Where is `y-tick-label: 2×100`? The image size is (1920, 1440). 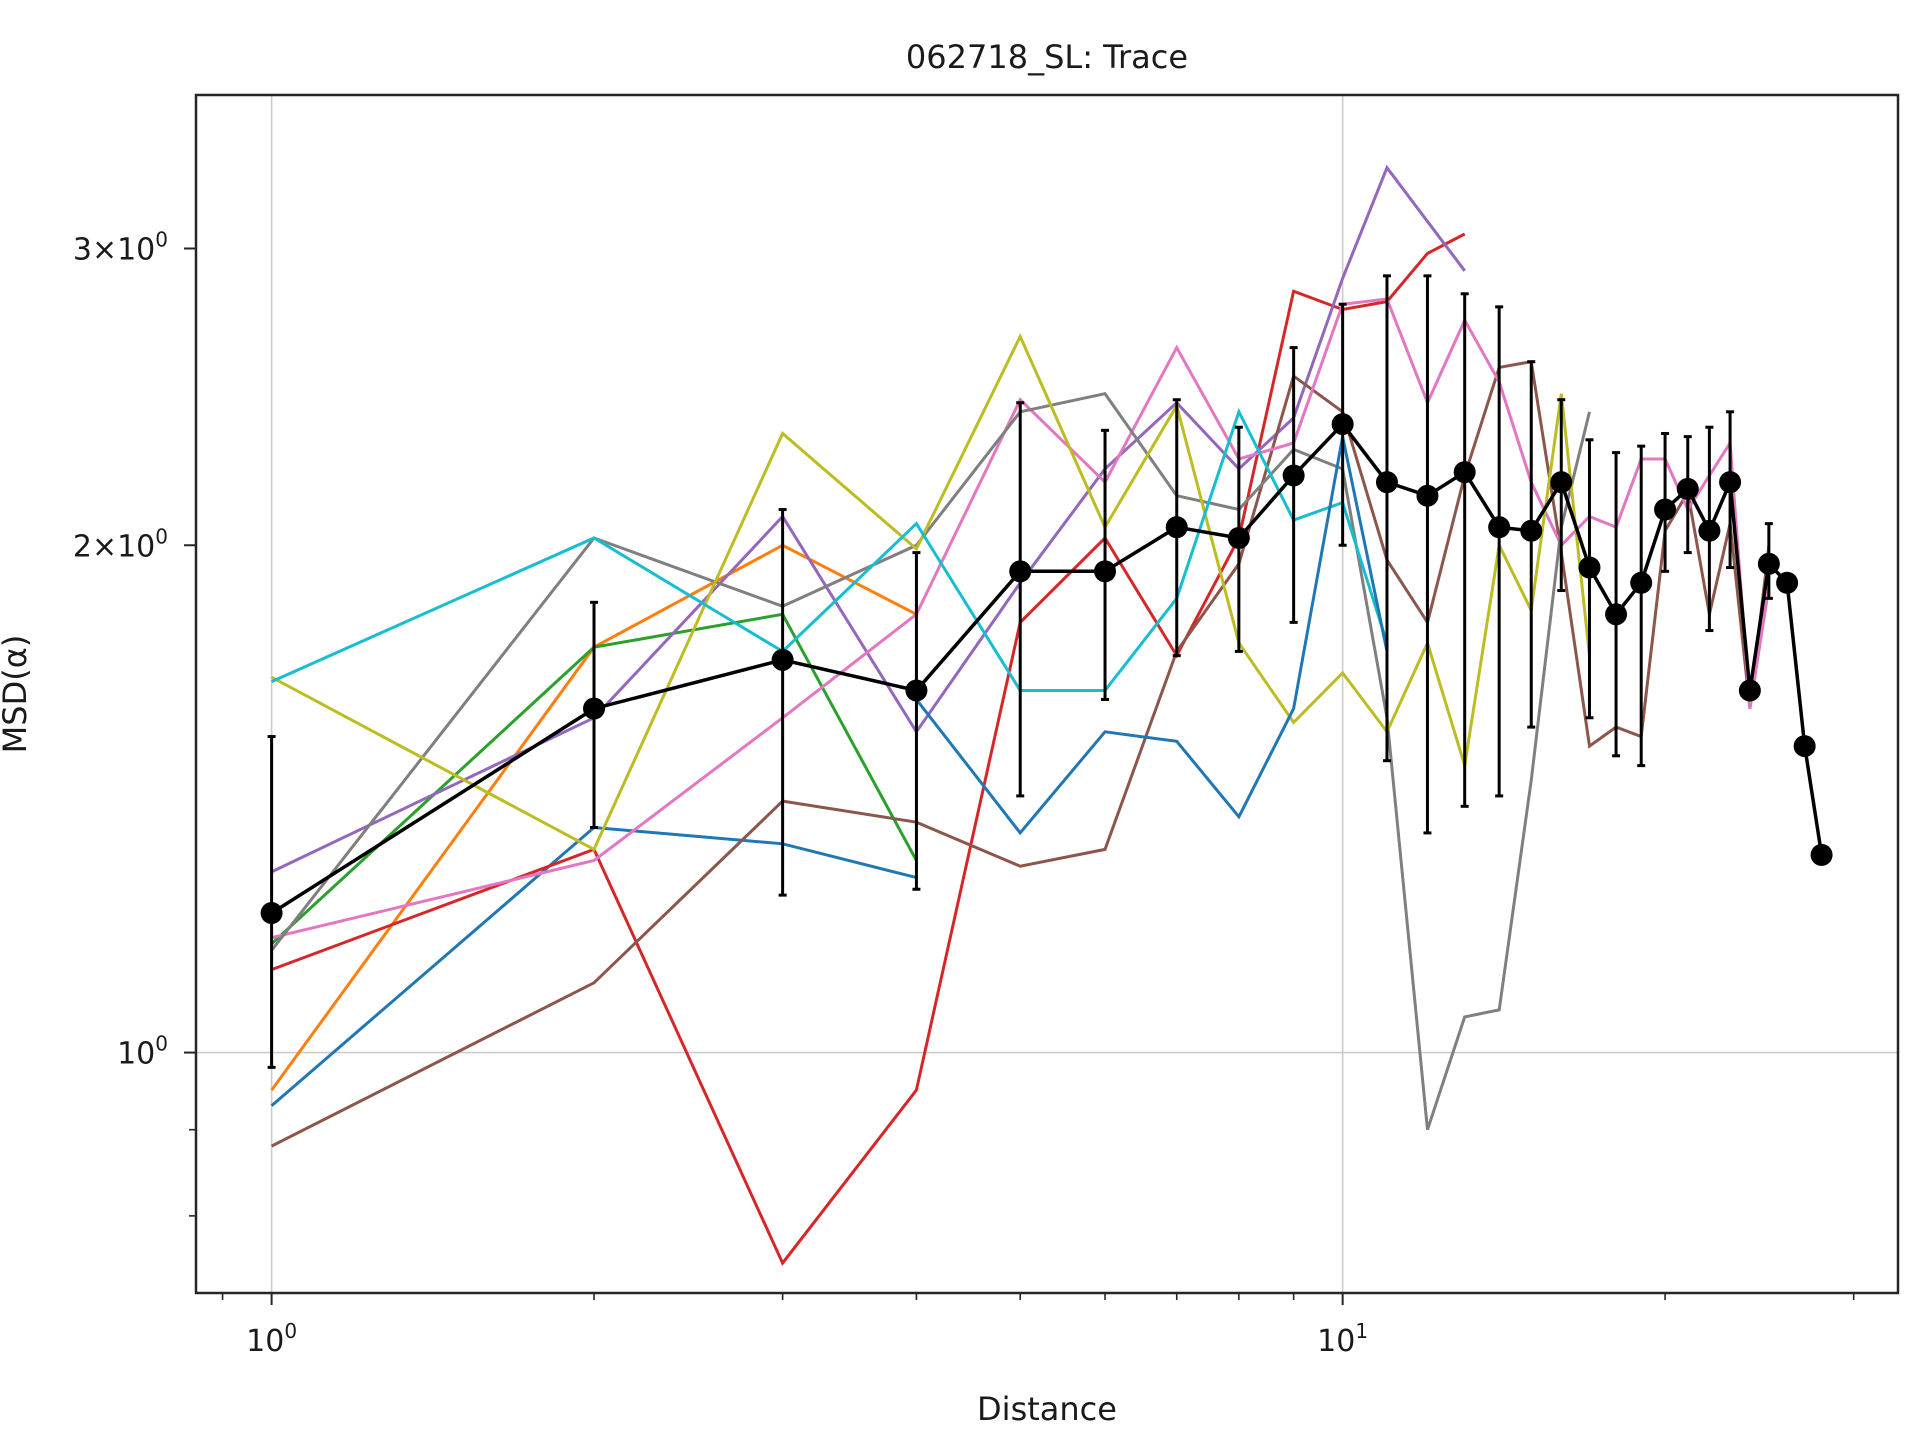 y-tick-label: 2×100 is located at coordinates (120, 544).